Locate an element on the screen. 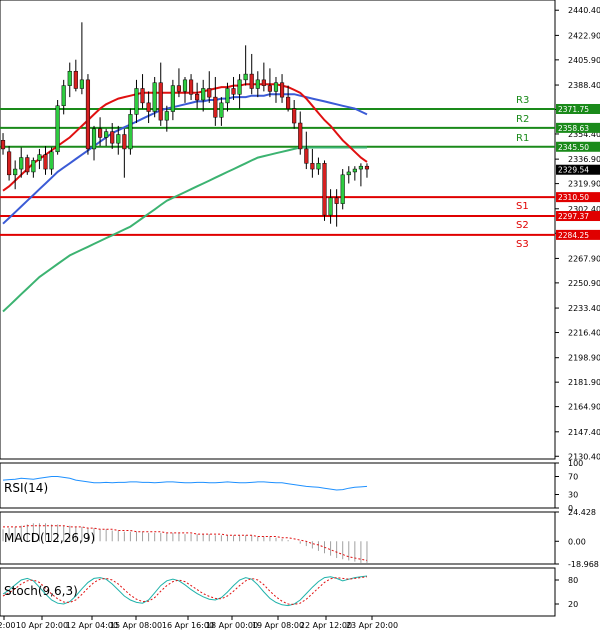  y-tick-label: 2216.40 is located at coordinates (584, 333).